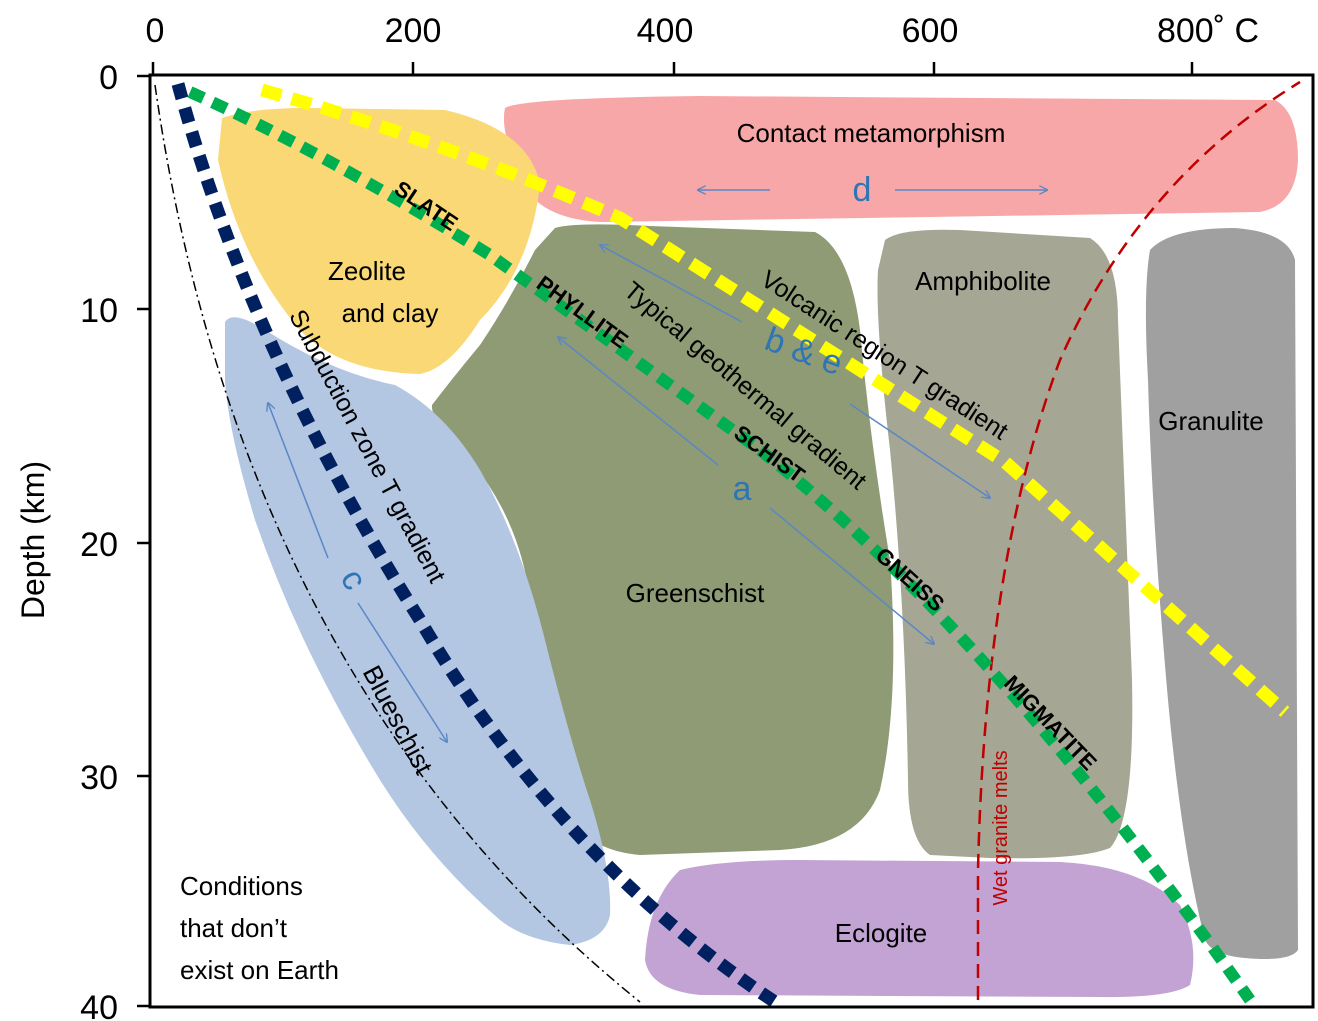  I want to click on eclogite-region, so click(919, 929).